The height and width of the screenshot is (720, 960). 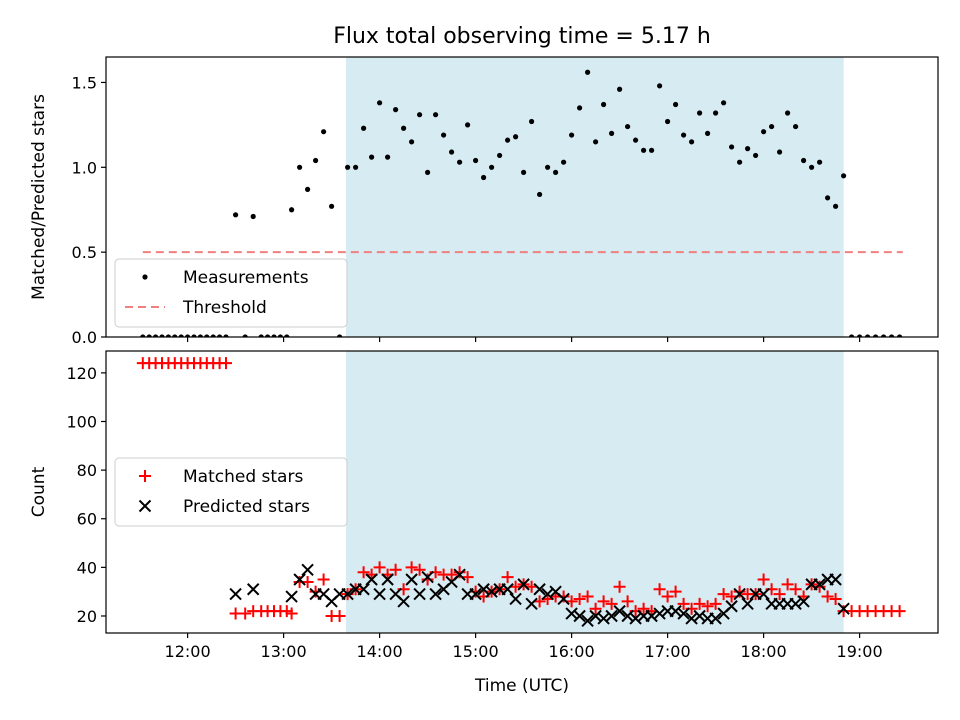 What do you see at coordinates (145, 476) in the screenshot?
I see `legend-marker-matched` at bounding box center [145, 476].